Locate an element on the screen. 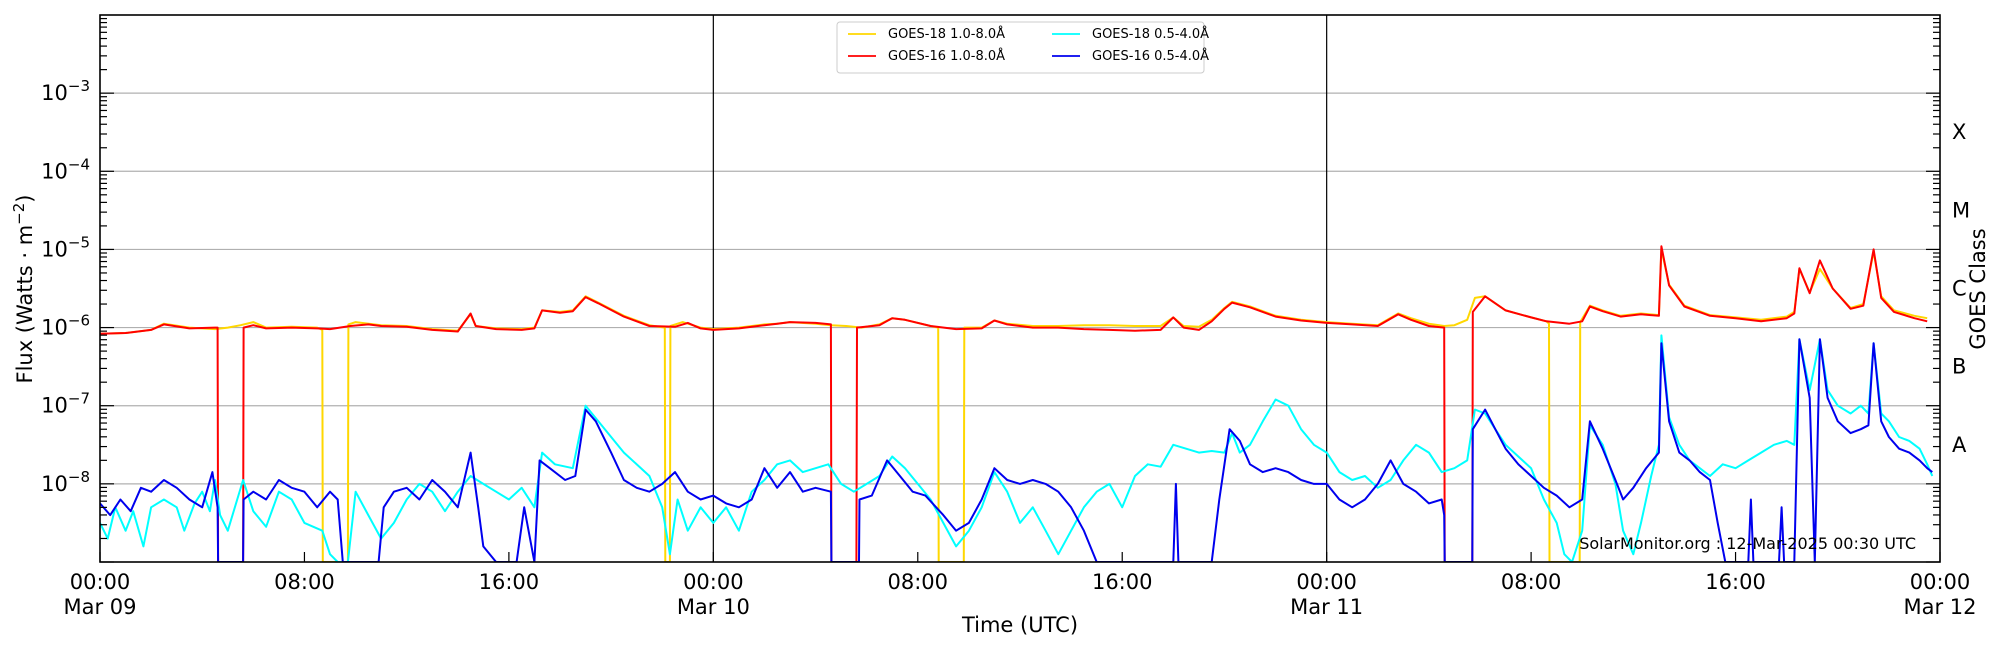 Image resolution: width=2000 pixels, height=650 pixels. goes-class-label: X is located at coordinates (1959, 132).